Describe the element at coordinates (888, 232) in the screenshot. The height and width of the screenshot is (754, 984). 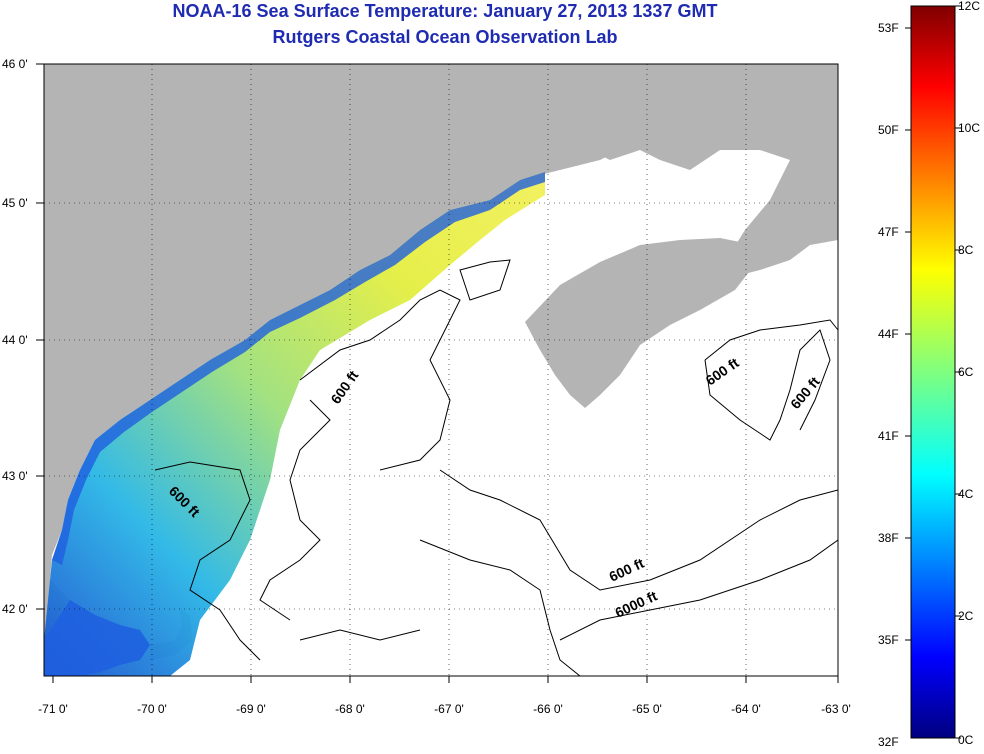
I see `colorbar-label-f: 47F` at that location.